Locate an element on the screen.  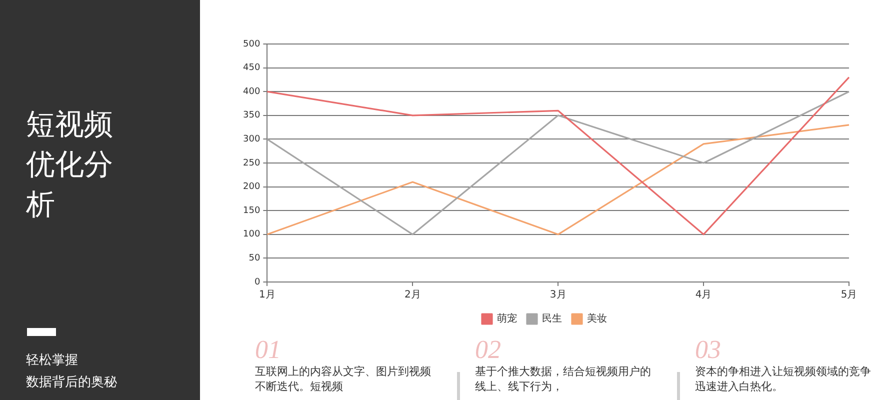
text: 03 is located at coordinates (708, 349).